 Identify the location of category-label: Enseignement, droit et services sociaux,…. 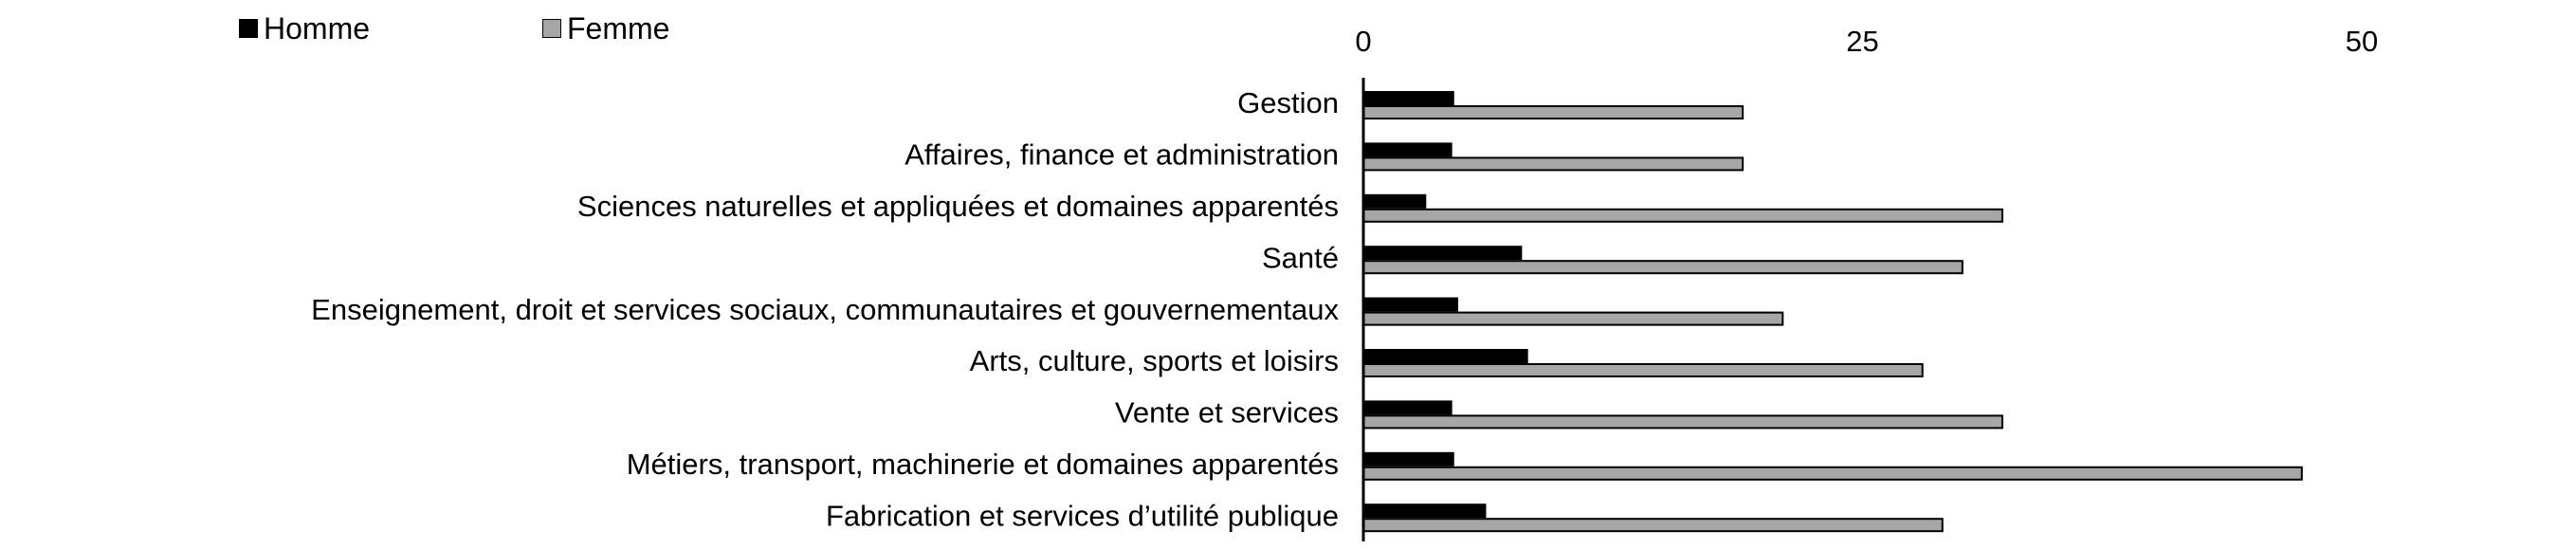
(825, 309).